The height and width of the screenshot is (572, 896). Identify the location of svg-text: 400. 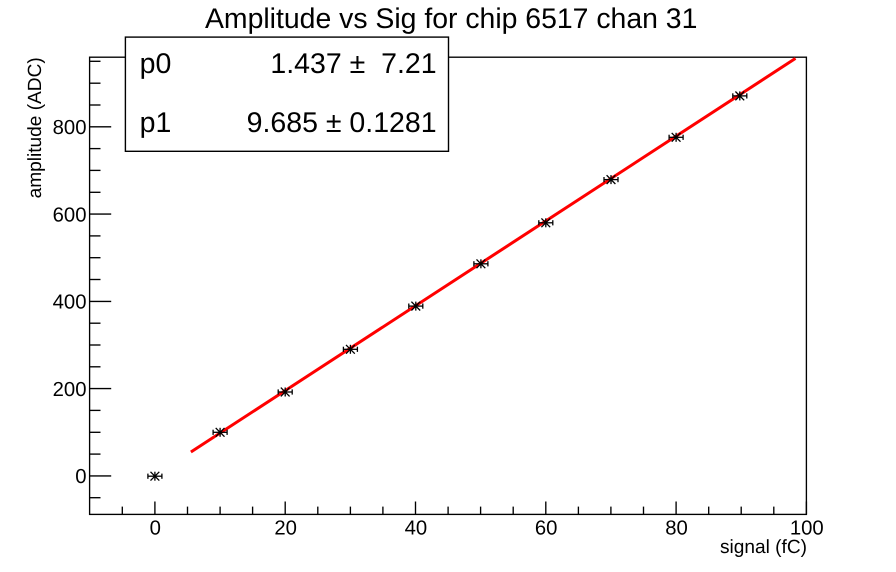
(70, 303).